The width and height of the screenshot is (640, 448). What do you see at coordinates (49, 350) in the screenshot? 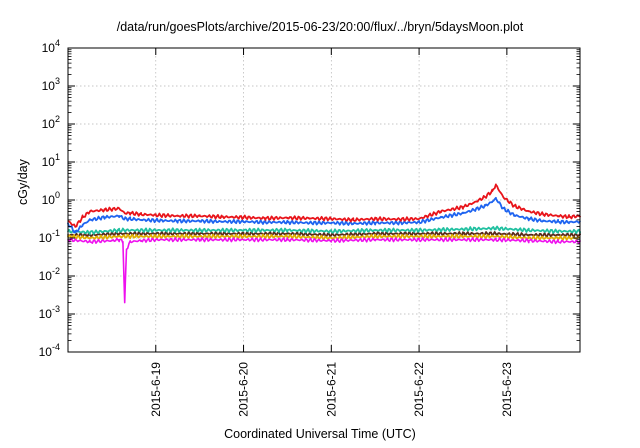
I see `y-tick-label: 10⁻⁴` at bounding box center [49, 350].